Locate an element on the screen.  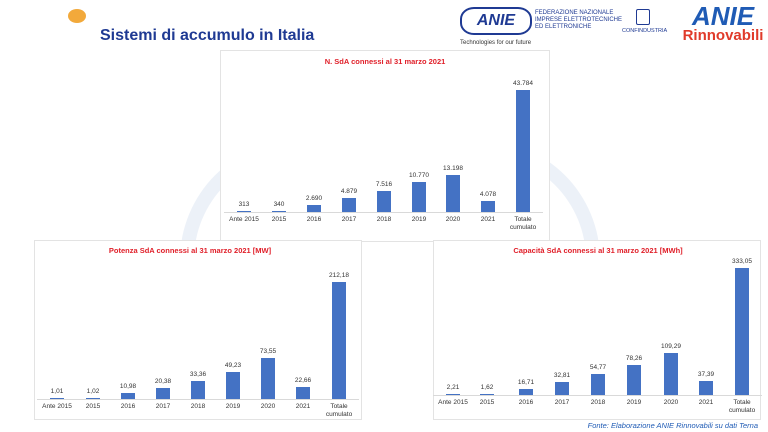
confindustria-icon is located at coordinates (643, 17).